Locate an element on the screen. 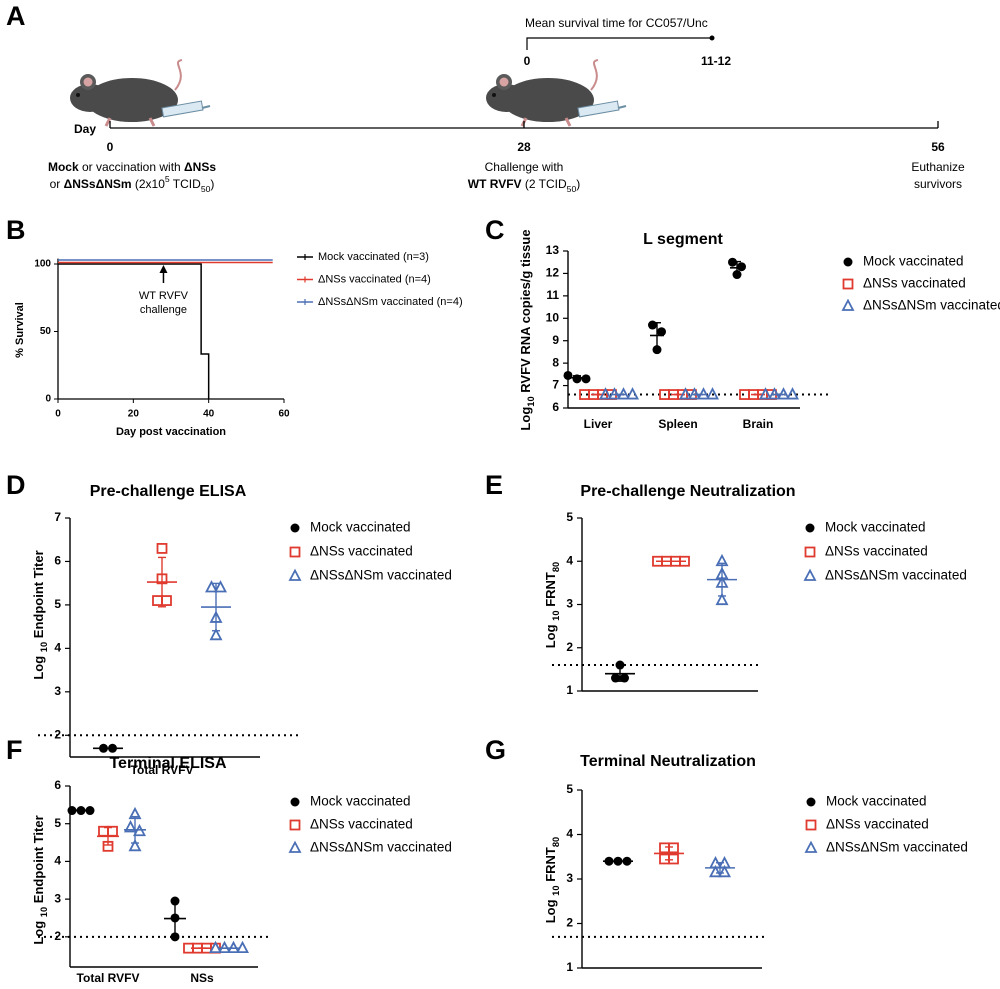  timeline-note: survivors is located at coordinates (938, 184).